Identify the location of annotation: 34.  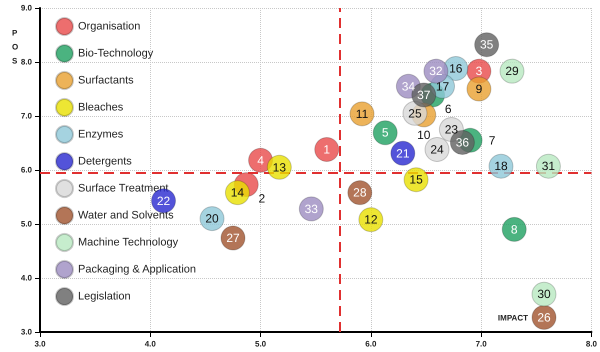
(409, 86).